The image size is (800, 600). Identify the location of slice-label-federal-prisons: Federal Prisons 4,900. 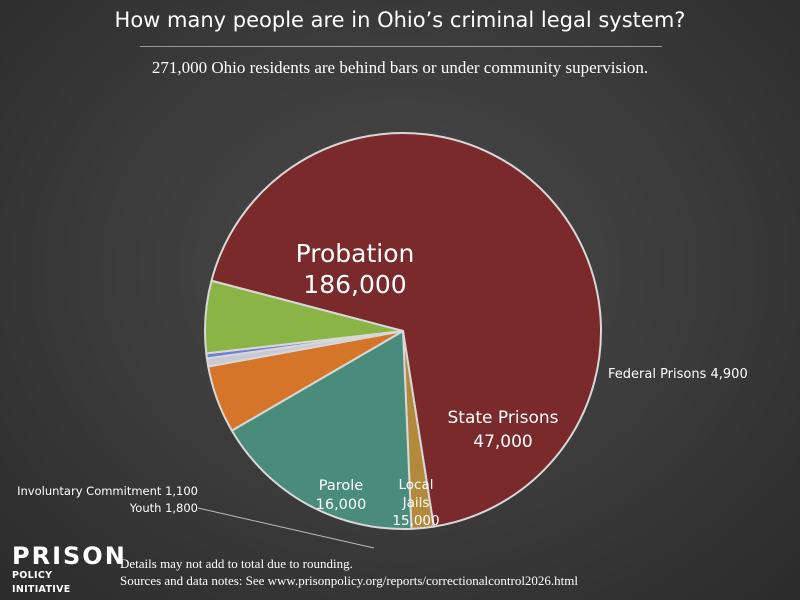
(678, 374).